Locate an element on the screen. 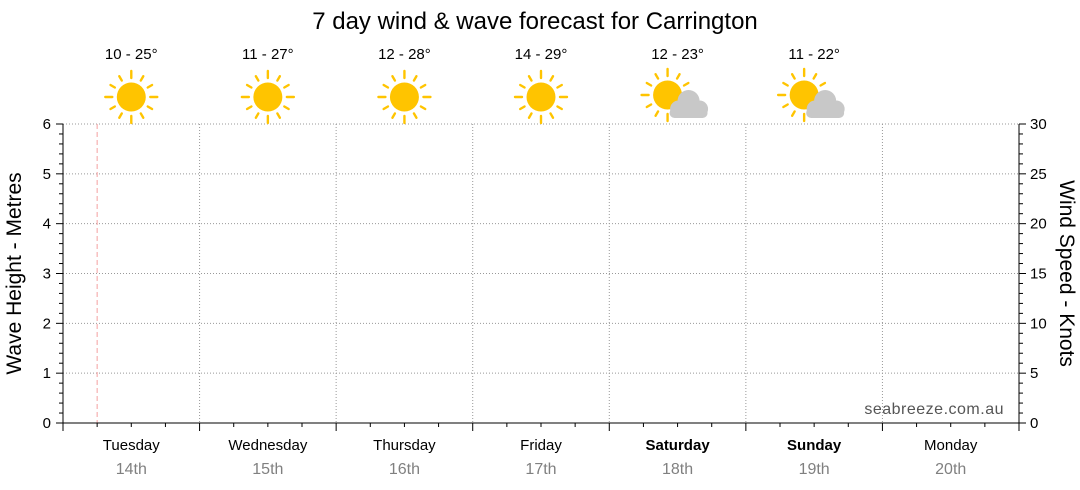  right-axis-tick-label: 20 is located at coordinates (1038, 224).